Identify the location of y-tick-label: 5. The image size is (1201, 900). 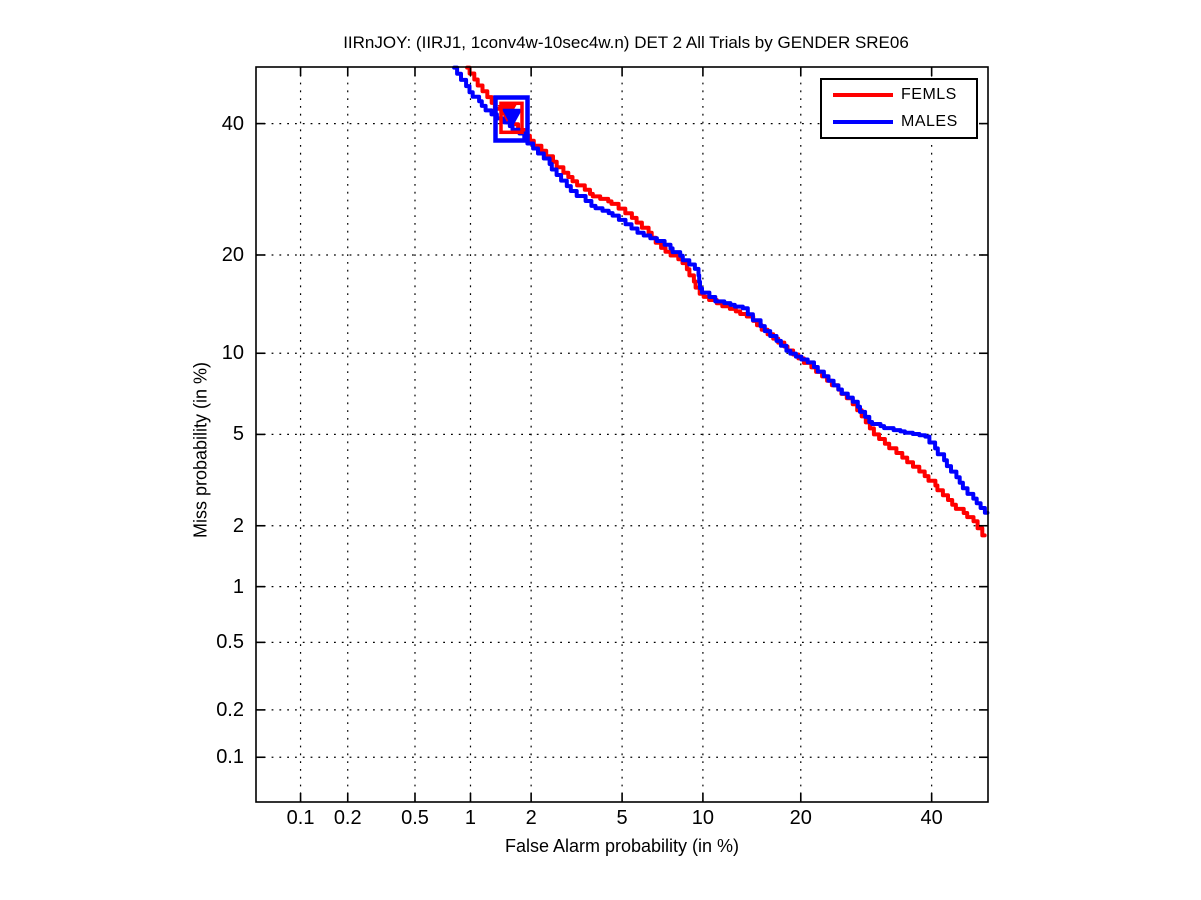
(238, 434).